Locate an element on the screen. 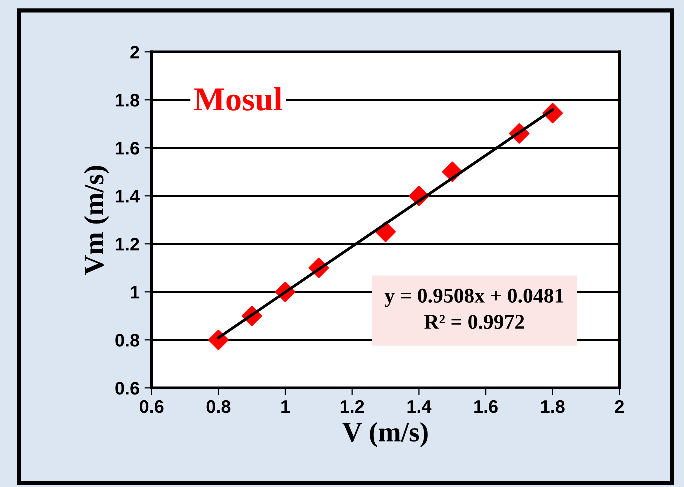 The height and width of the screenshot is (487, 684). x-tick-label: 0.8 is located at coordinates (218, 407).